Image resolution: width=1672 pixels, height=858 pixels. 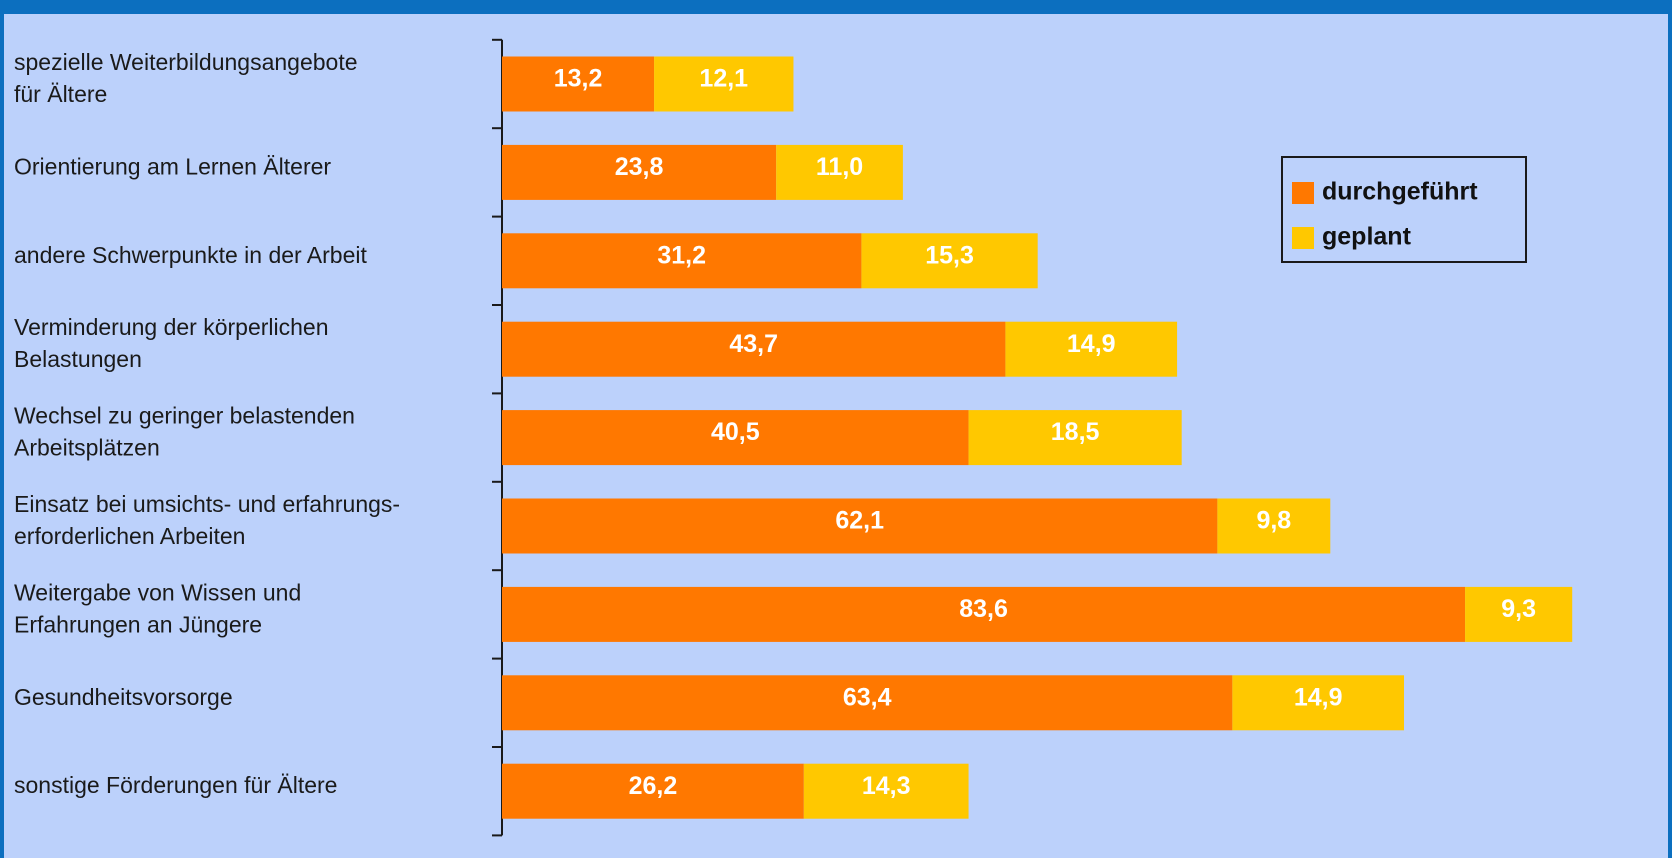 I want to click on category-label: Orientierung am Lernen Älterer, so click(x=172, y=166).